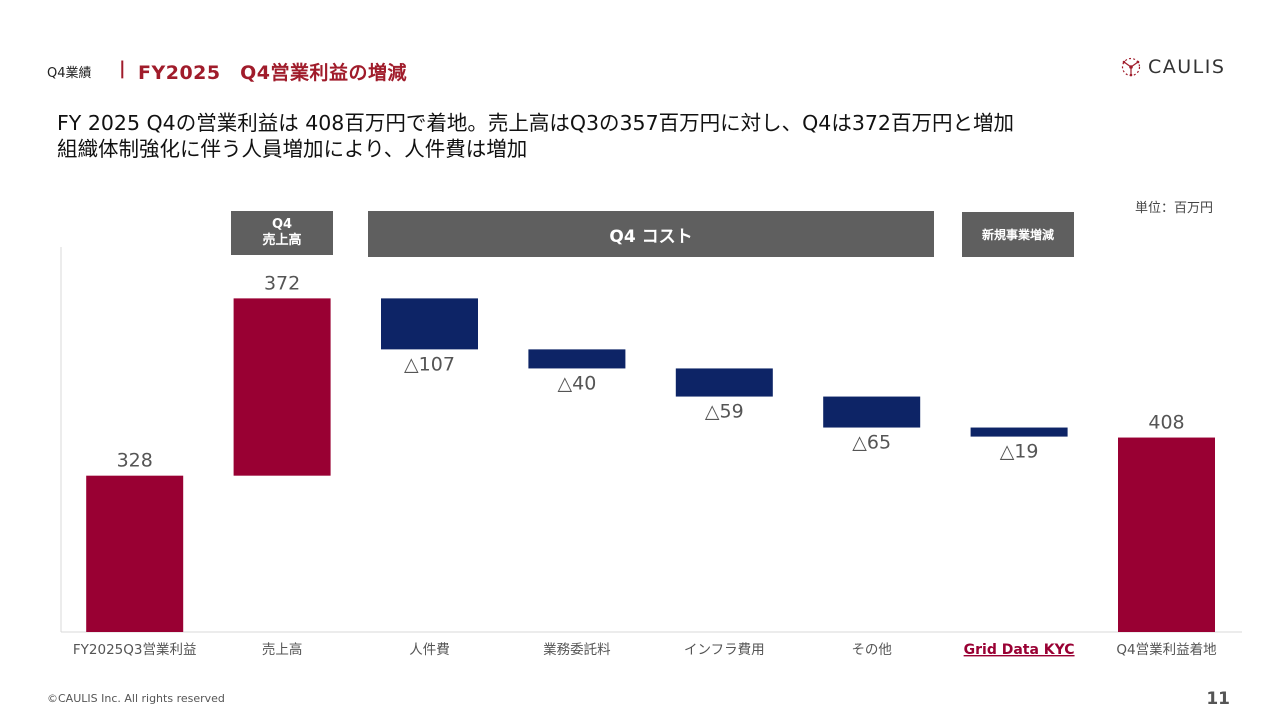 This screenshot has height=720, width=1280. I want to click on company-logo: CAULIS, so click(1172, 67).